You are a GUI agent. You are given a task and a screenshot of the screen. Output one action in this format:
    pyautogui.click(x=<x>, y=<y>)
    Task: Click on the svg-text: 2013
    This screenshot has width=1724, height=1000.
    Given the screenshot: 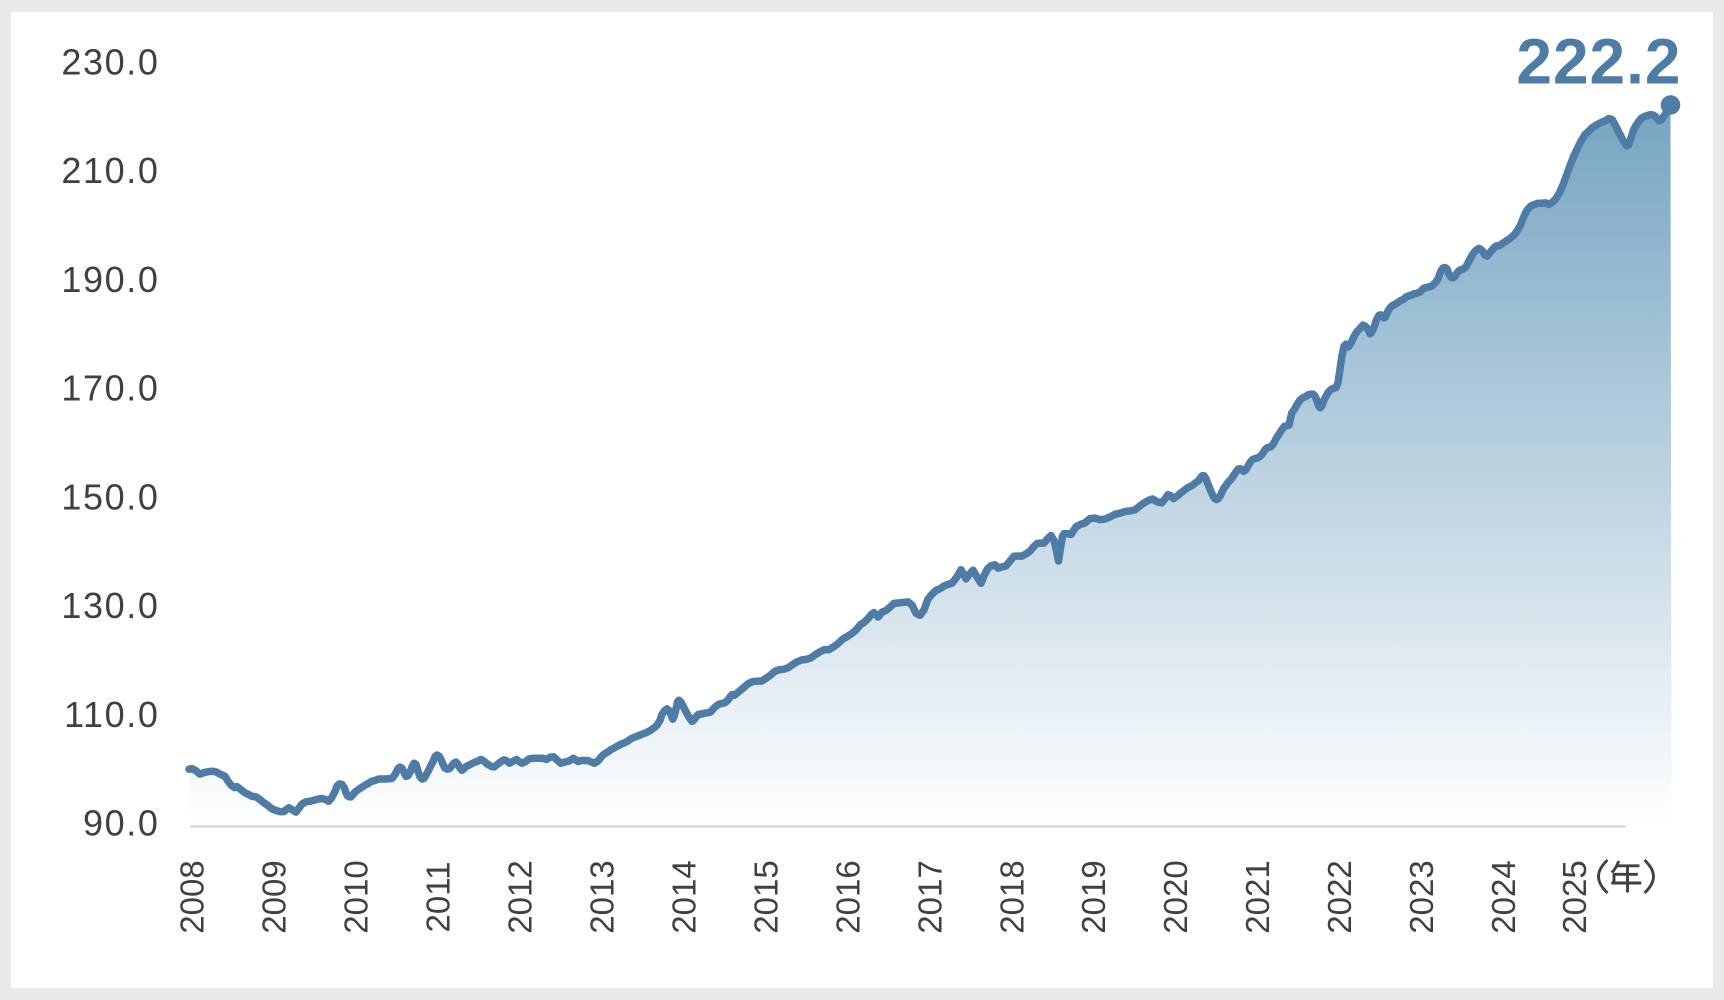 What is the action you would take?
    pyautogui.click(x=601, y=896)
    